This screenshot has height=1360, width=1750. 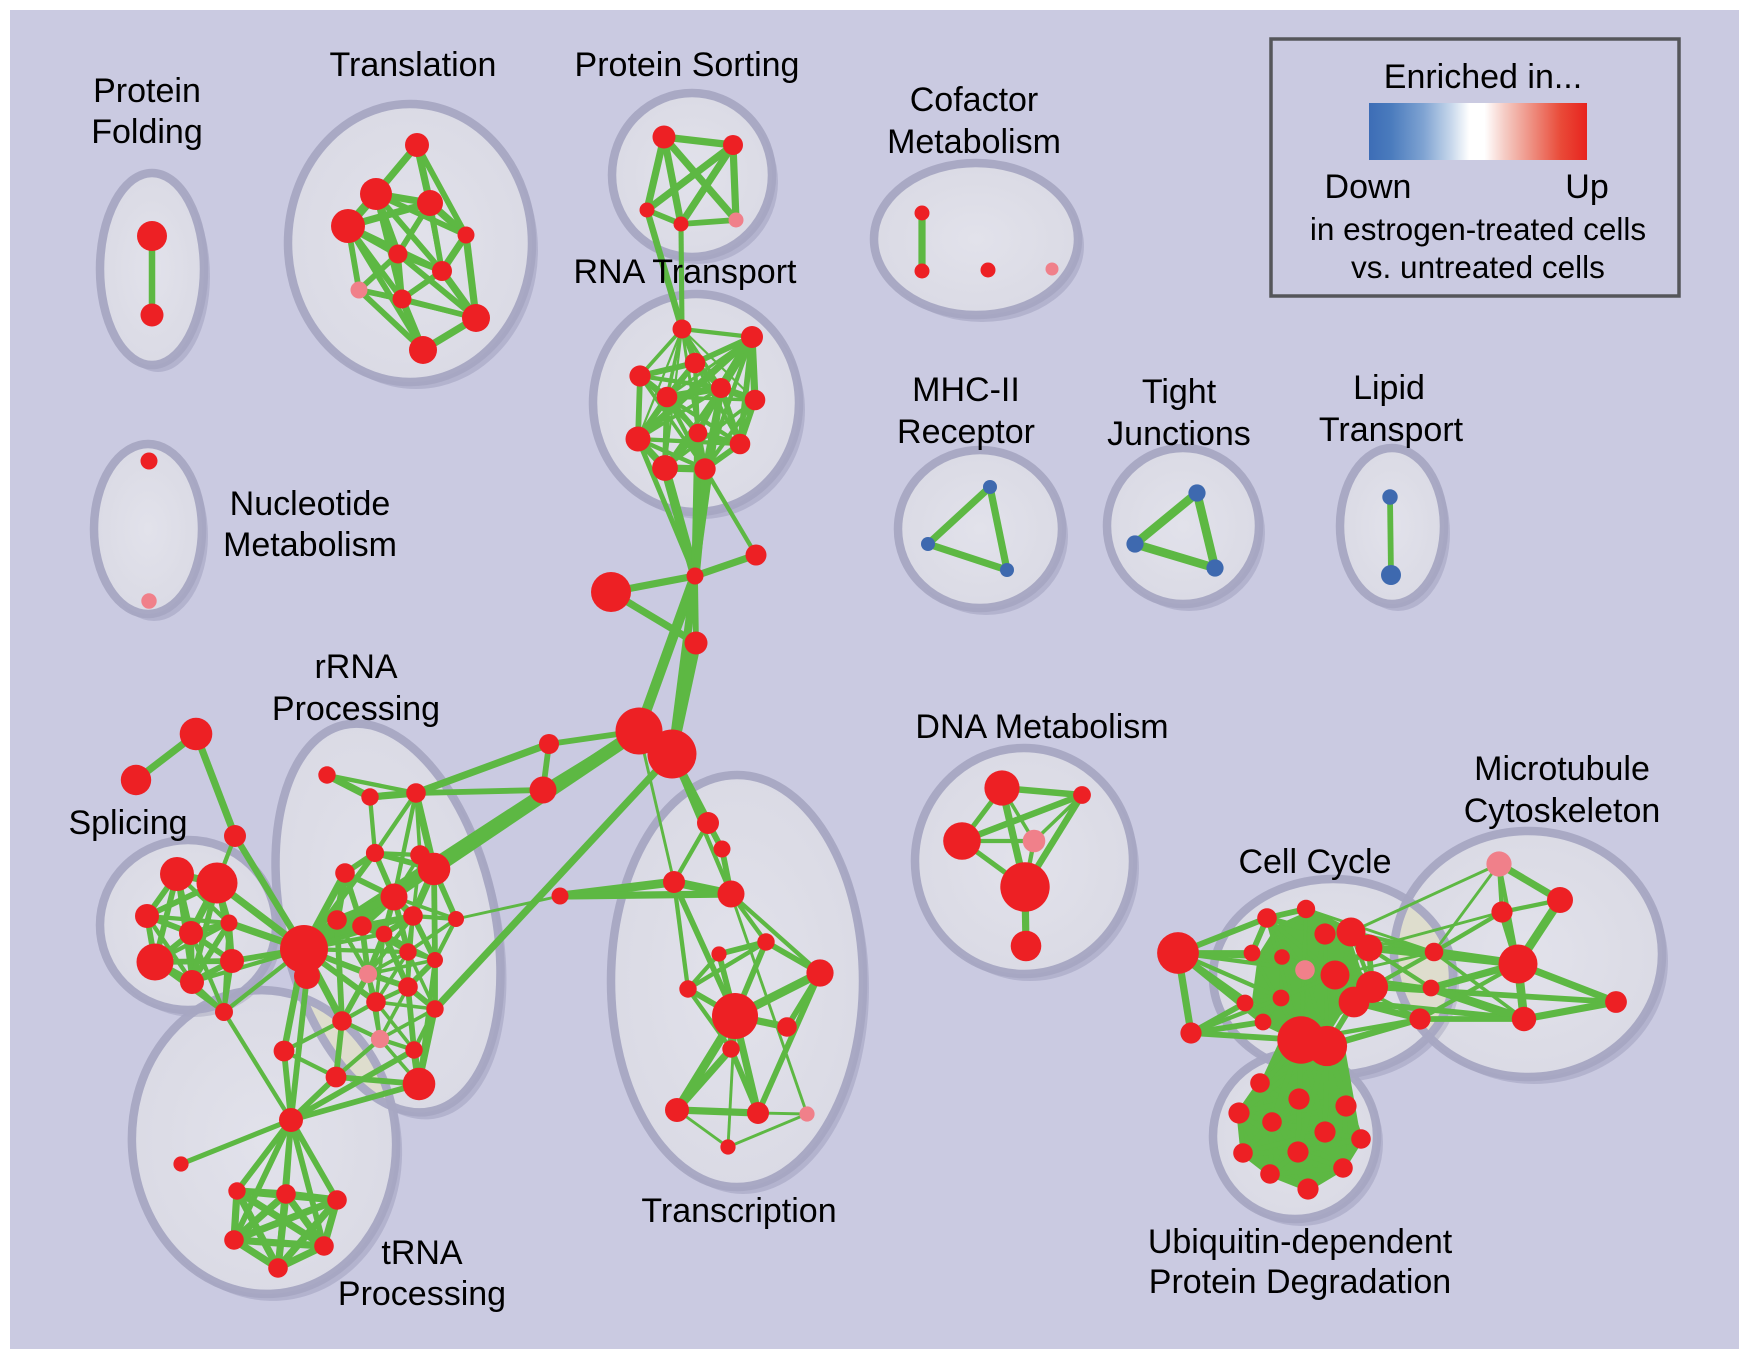 What do you see at coordinates (1368, 187) in the screenshot?
I see `svg-text: Down` at bounding box center [1368, 187].